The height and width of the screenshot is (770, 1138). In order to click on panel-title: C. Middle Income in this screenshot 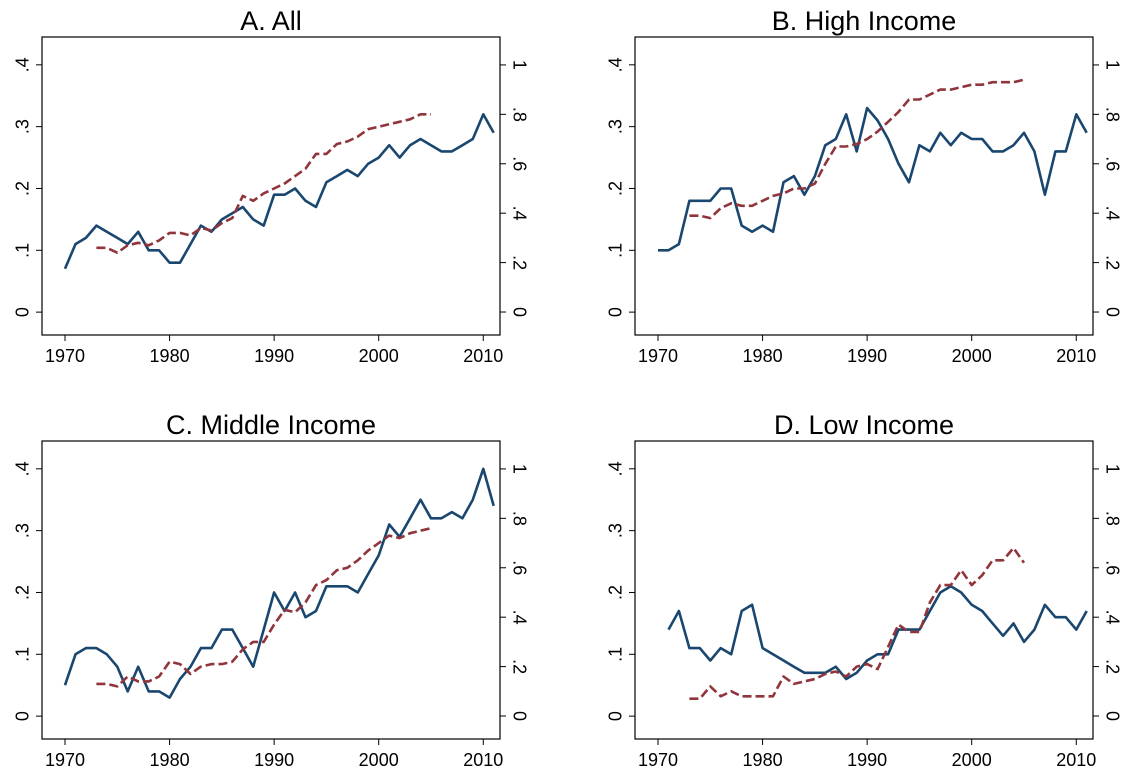, I will do `click(271, 425)`.